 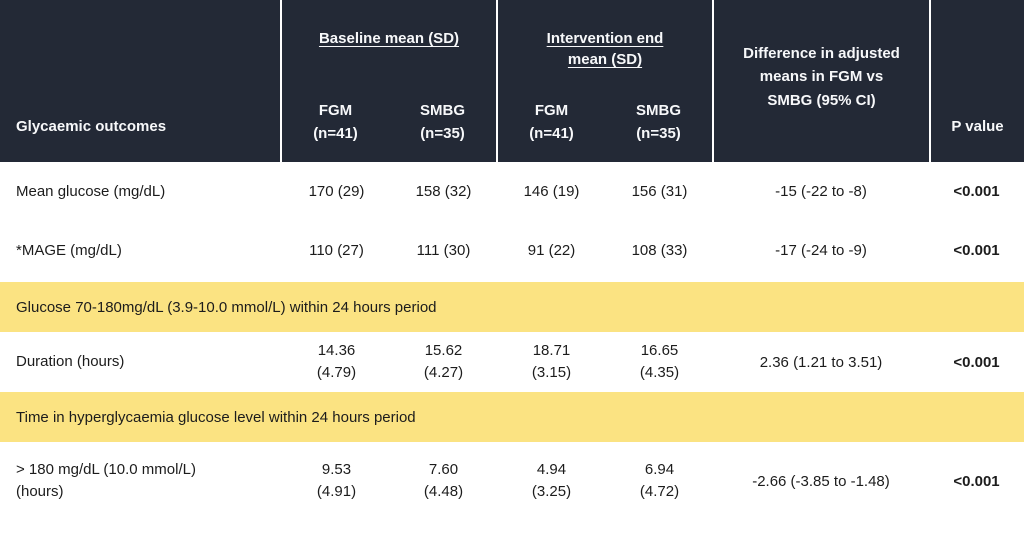 I want to click on cell-baseline-fgm: 14.36 (4.79), so click(x=336, y=361).